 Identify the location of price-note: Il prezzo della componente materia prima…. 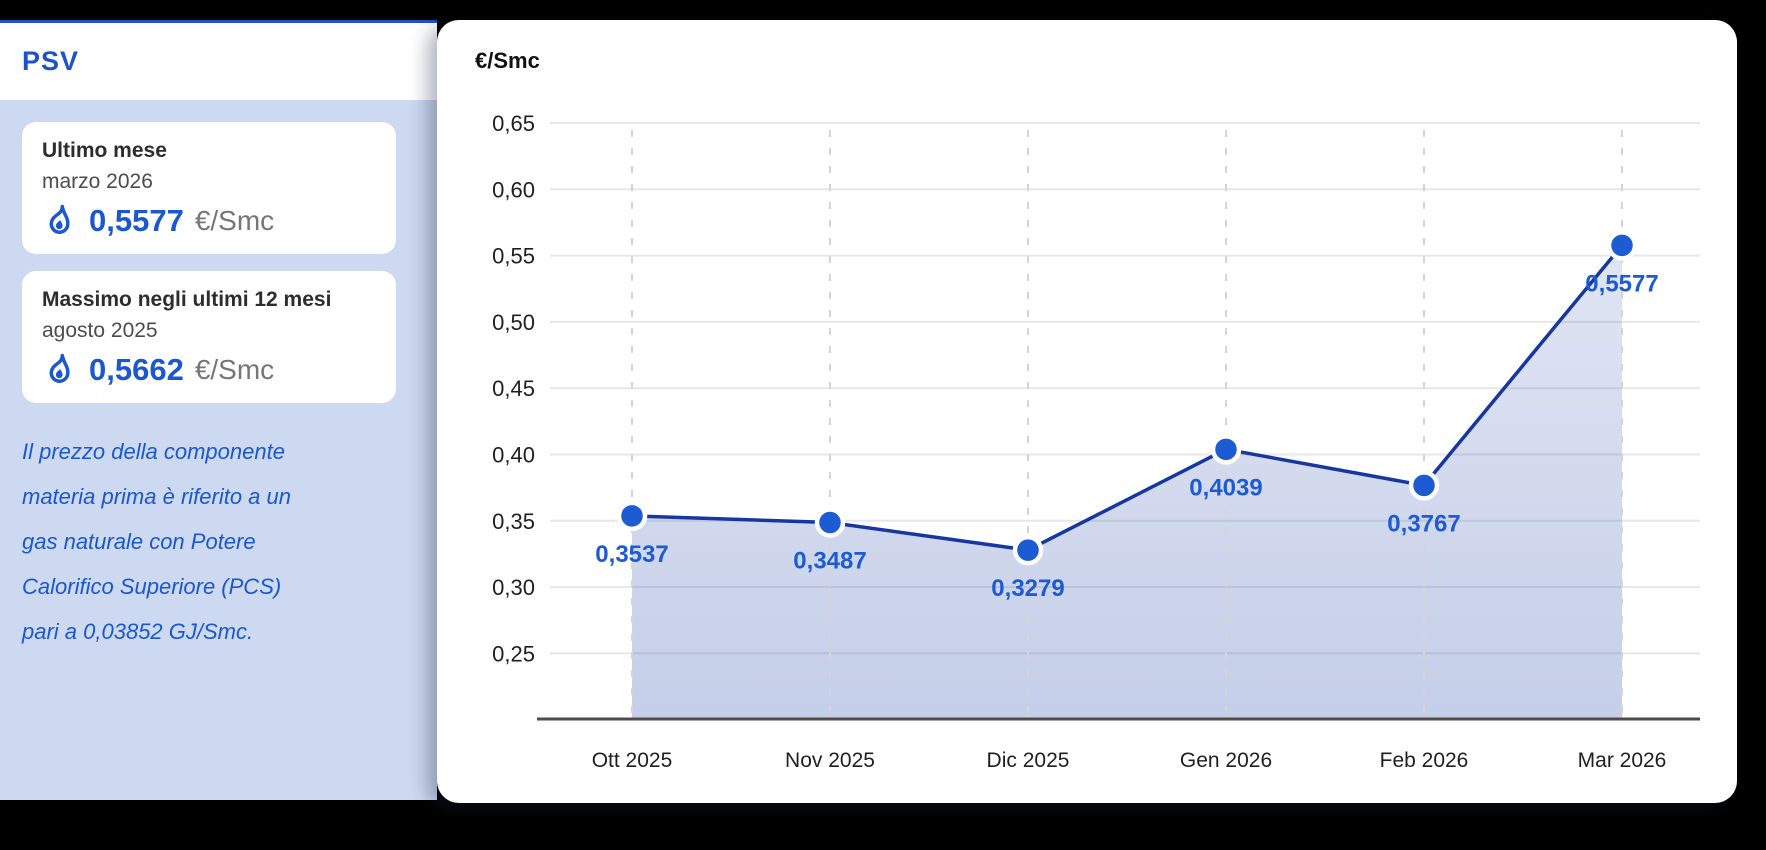
(218, 541).